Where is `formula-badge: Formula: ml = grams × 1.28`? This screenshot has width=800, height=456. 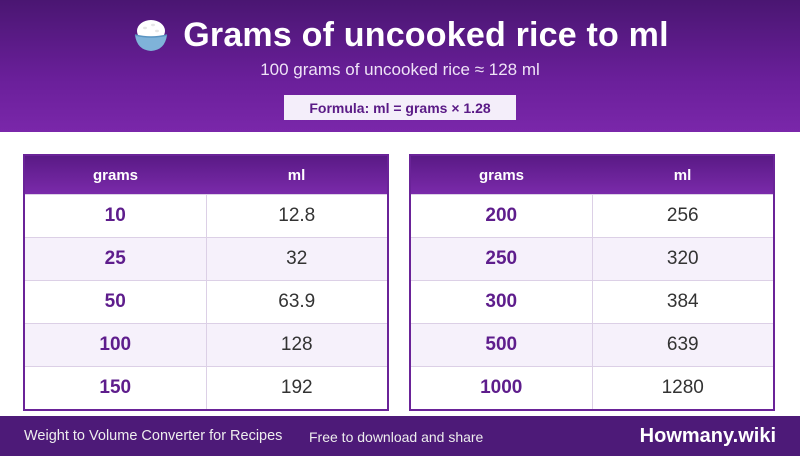
formula-badge: Formula: ml = grams × 1.28 is located at coordinates (400, 107).